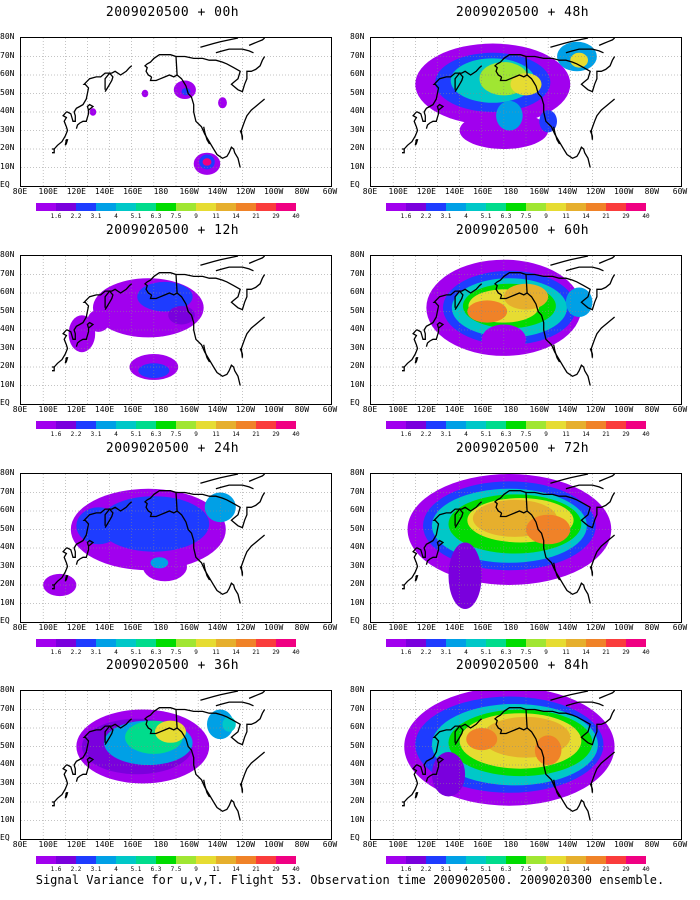  What do you see at coordinates (357, 310) in the screenshot?
I see `lat-tick-label: 50N` at bounding box center [357, 310].